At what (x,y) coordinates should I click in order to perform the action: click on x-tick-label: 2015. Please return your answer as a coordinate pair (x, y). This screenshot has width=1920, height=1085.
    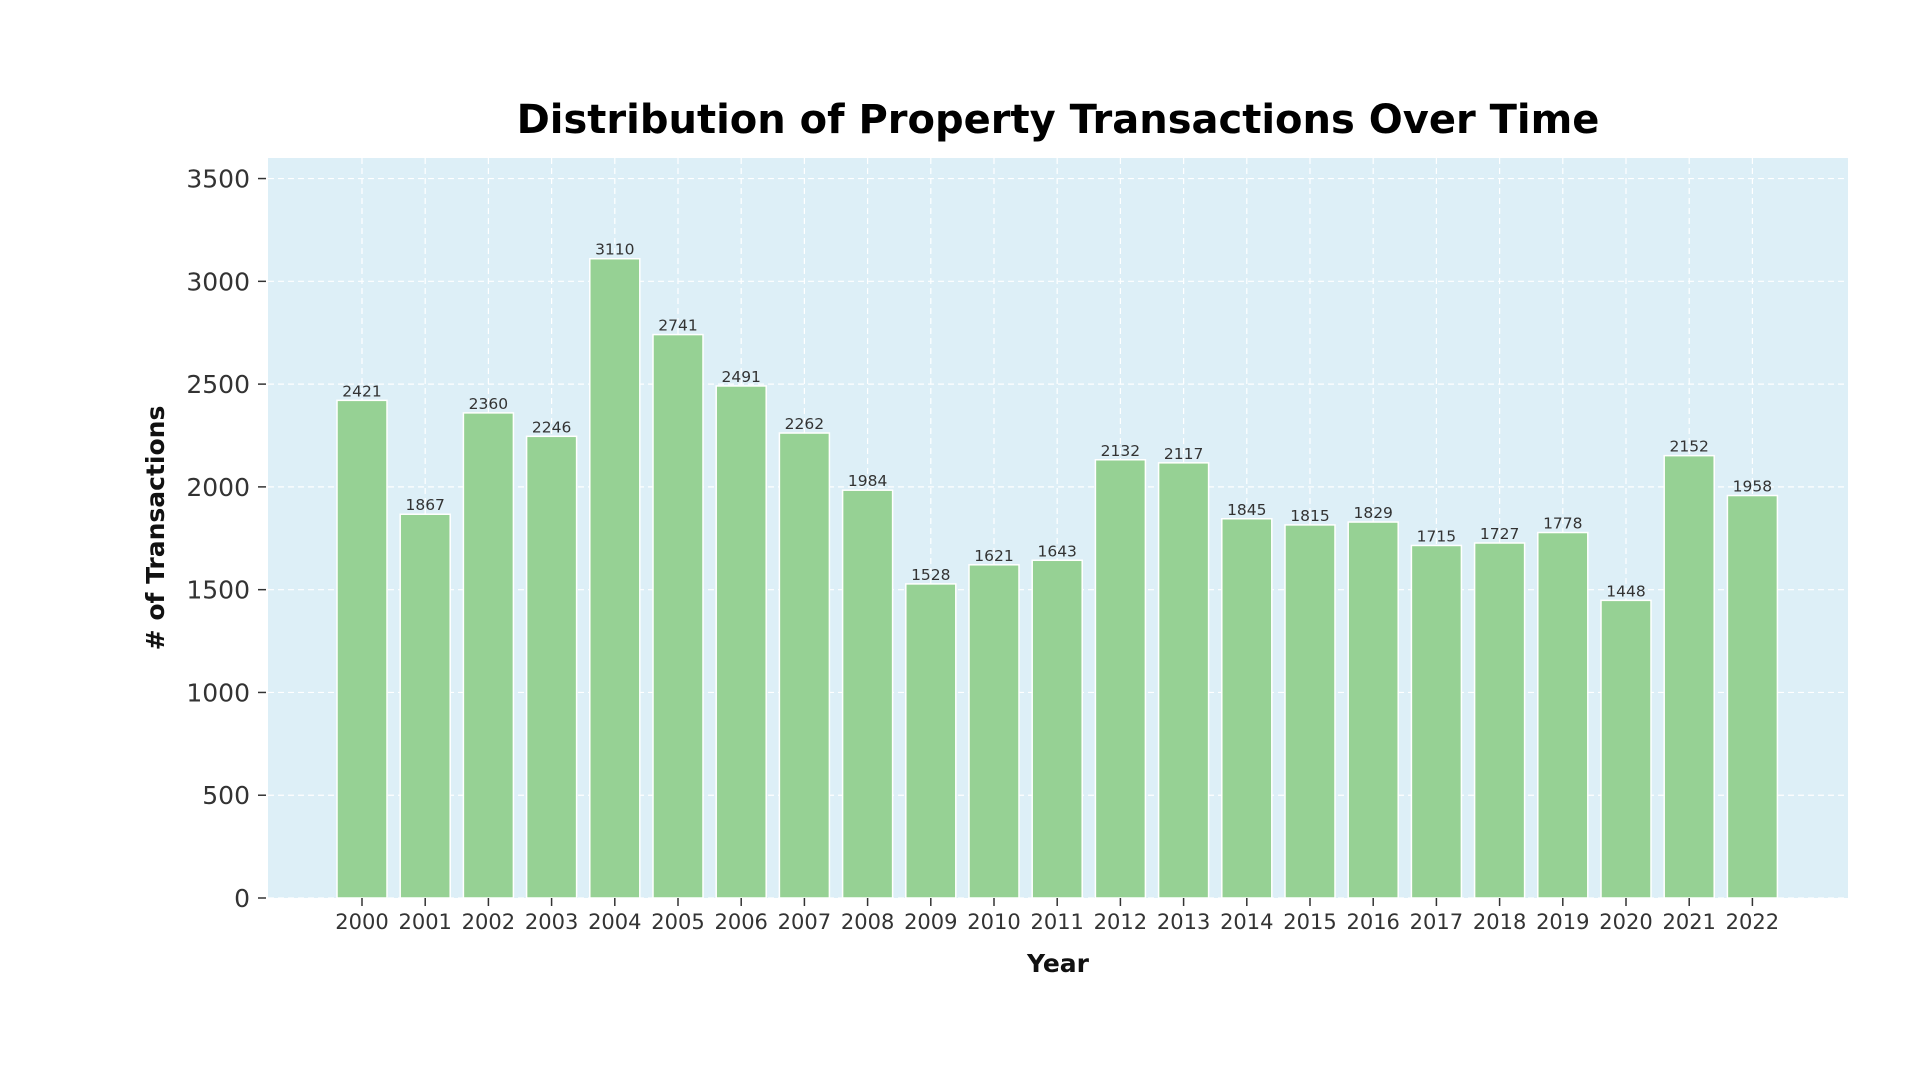
    Looking at the image, I should click on (1309, 922).